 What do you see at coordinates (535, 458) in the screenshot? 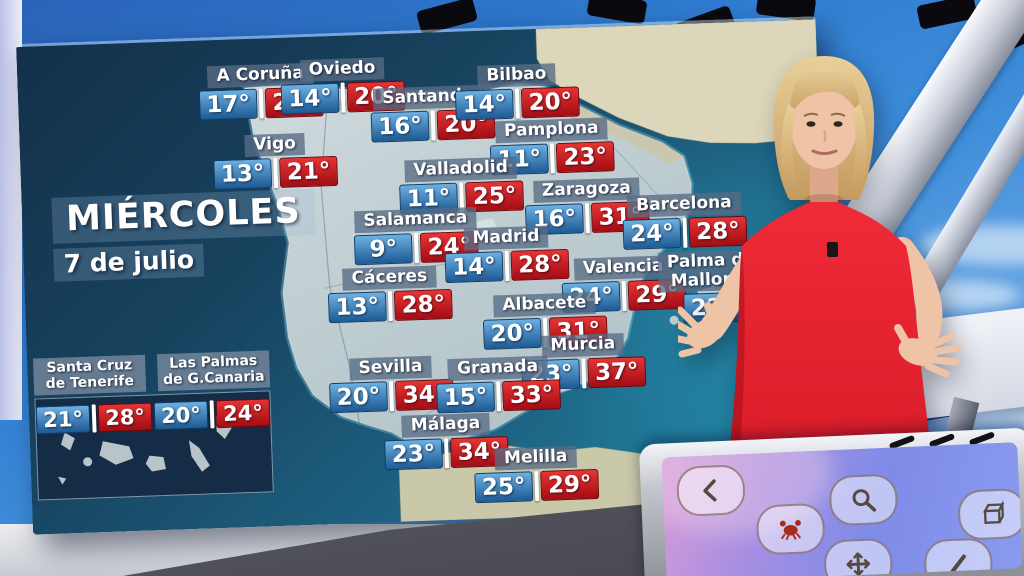
I see `city-name: Melilla` at bounding box center [535, 458].